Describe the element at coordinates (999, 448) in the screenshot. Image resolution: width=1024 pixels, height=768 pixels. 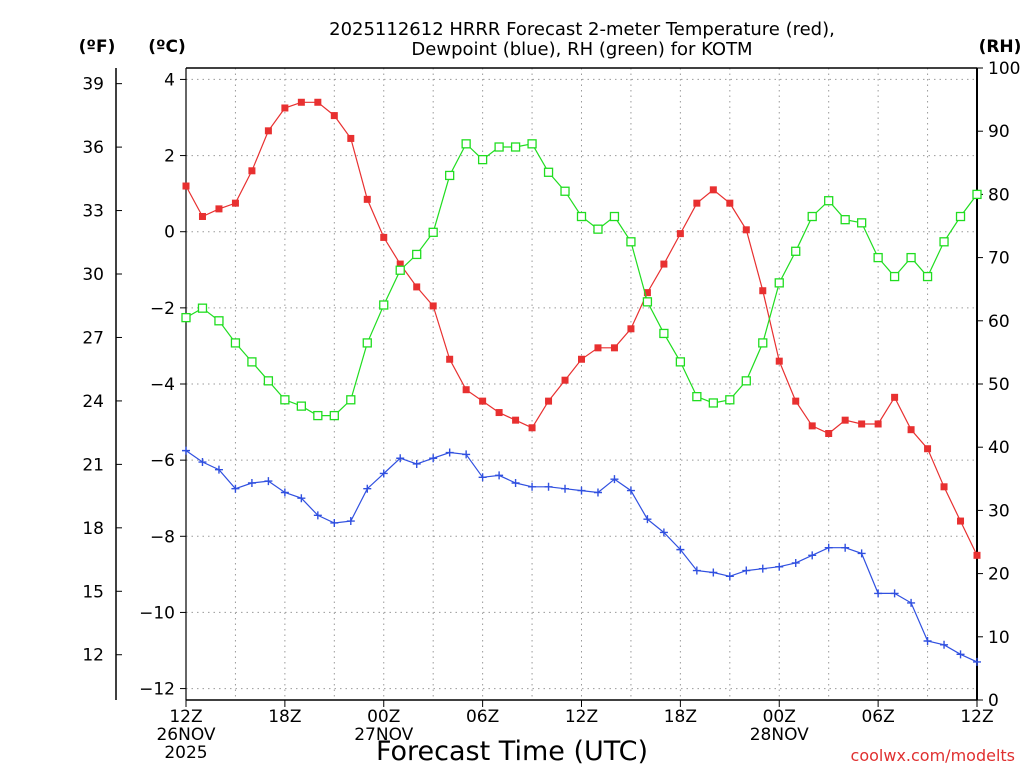
I see `rh-tick-label: 40` at that location.